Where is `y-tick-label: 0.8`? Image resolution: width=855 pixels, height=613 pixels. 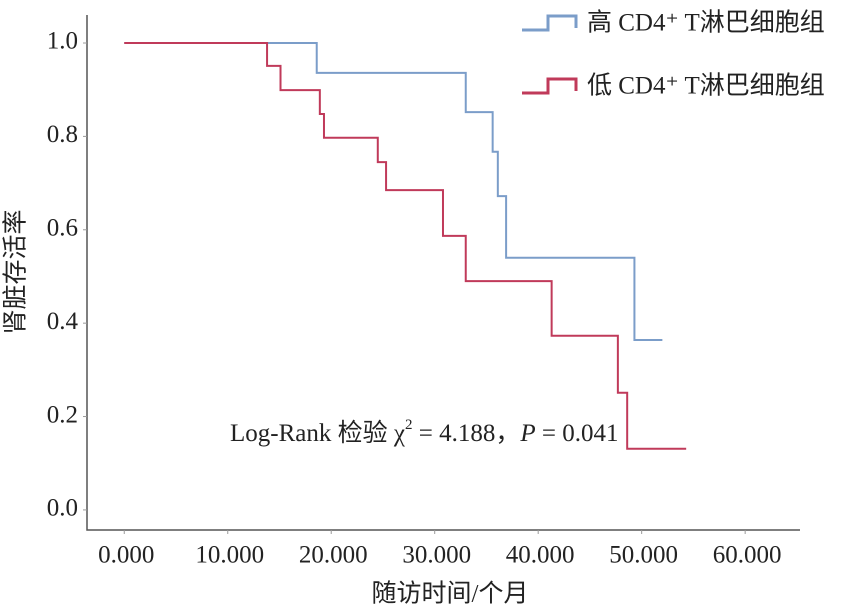
y-tick-label: 0.8 is located at coordinates (62, 134).